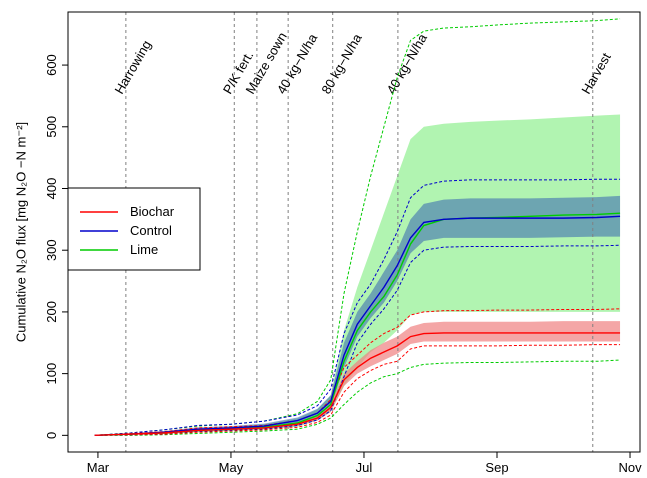 Image resolution: width=647 pixels, height=478 pixels. I want to click on legend-label: Lime, so click(144, 249).